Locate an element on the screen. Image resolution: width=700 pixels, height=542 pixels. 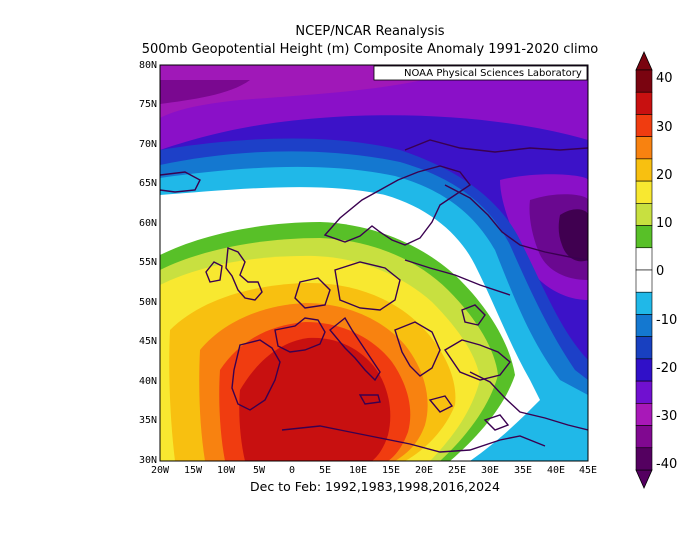
lon-label: 15W is located at coordinates (193, 470).